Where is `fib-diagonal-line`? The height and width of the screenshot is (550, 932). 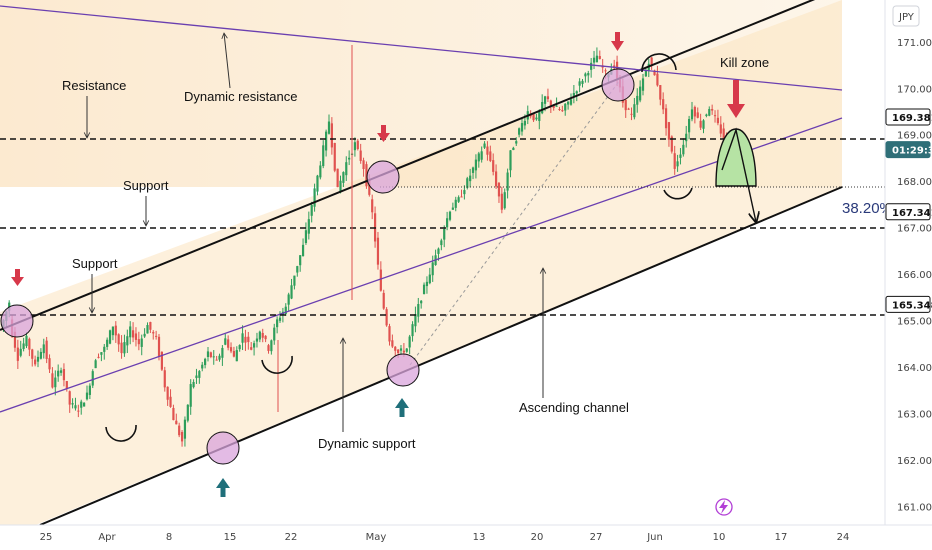
fib-diagonal-line is located at coordinates (515, 222).